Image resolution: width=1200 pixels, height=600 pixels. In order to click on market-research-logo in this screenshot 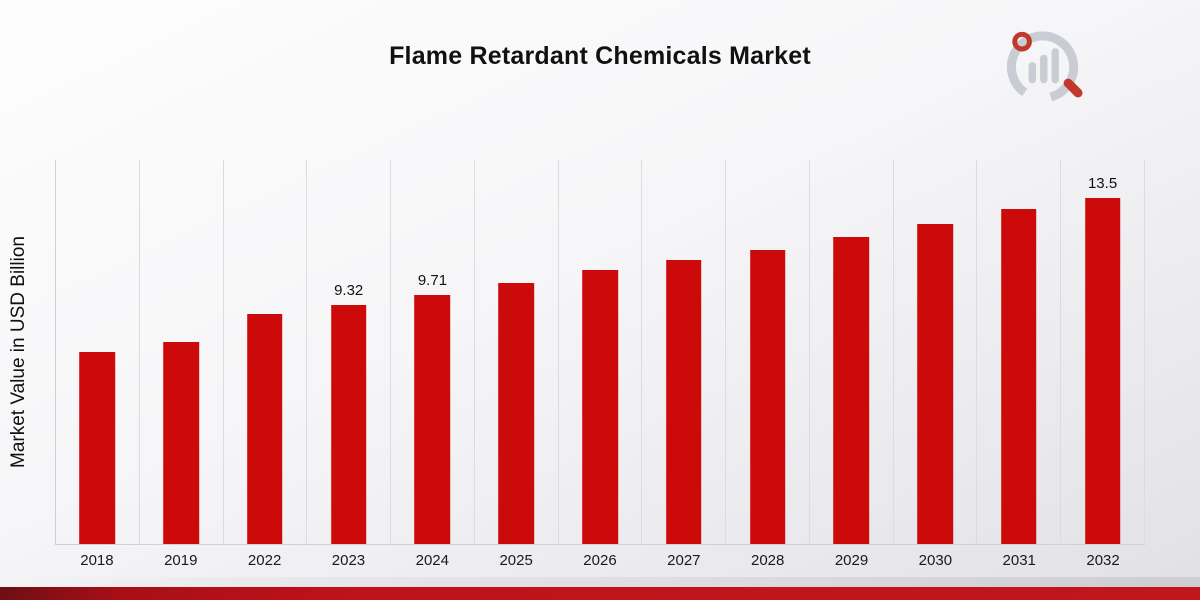, I will do `click(1045, 67)`.